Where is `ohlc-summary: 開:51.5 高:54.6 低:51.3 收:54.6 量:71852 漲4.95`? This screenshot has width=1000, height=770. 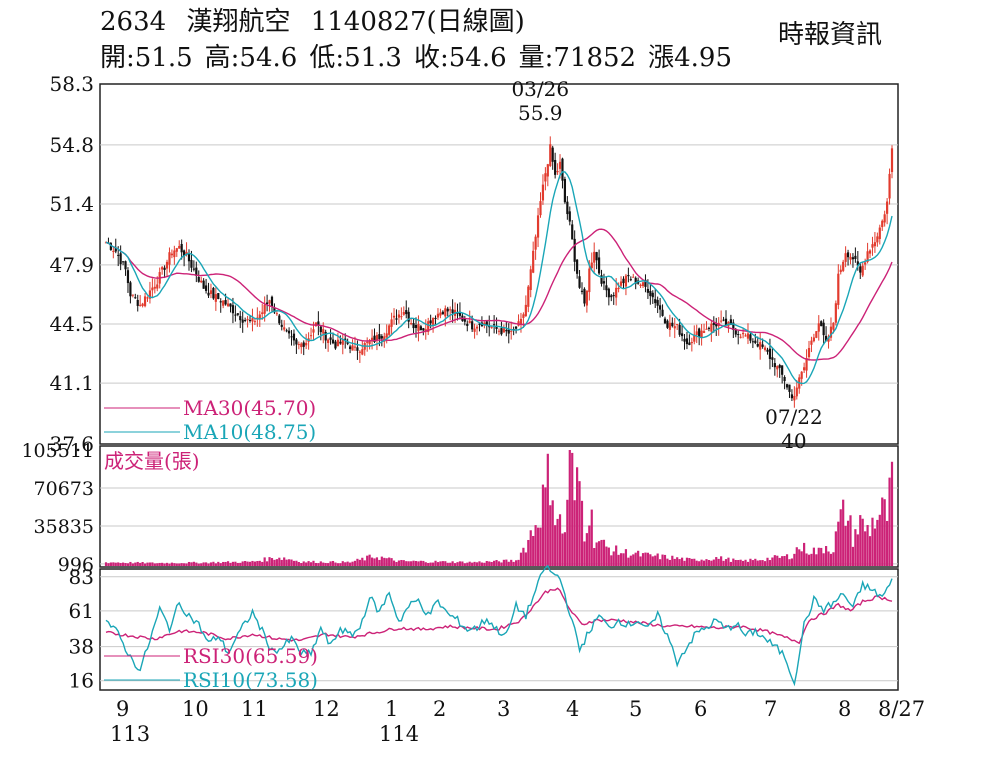 ohlc-summary: 開:51.5 高:54.6 低:51.3 收:54.6 量:71852 漲4.95 is located at coordinates (422, 58).